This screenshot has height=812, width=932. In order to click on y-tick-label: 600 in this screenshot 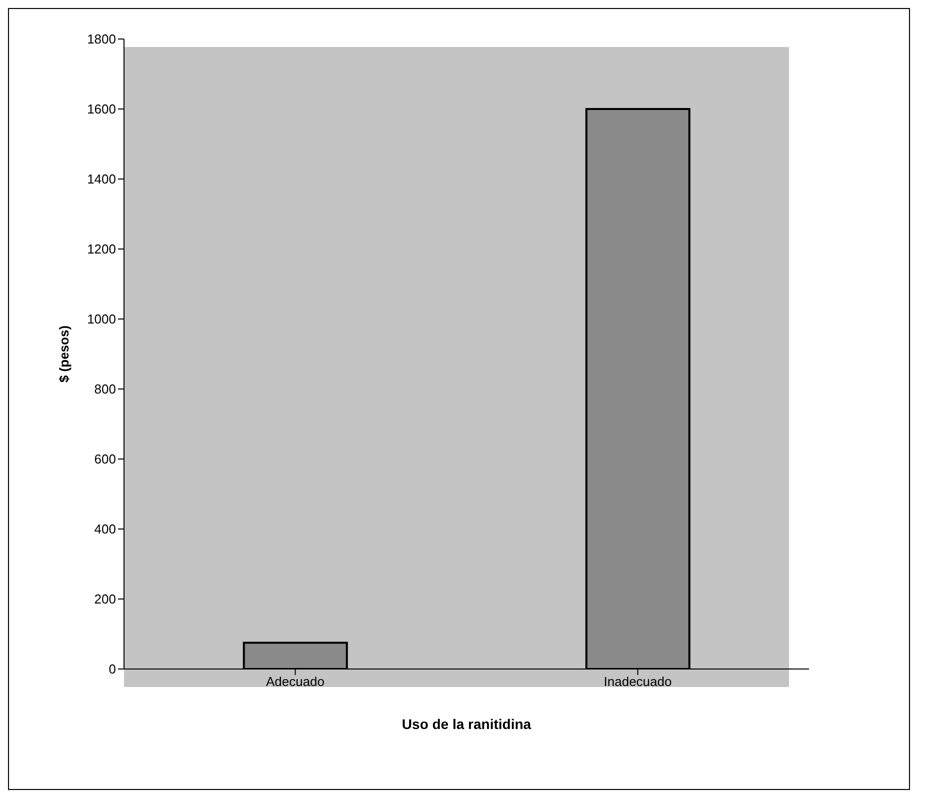, I will do `click(105, 459)`.